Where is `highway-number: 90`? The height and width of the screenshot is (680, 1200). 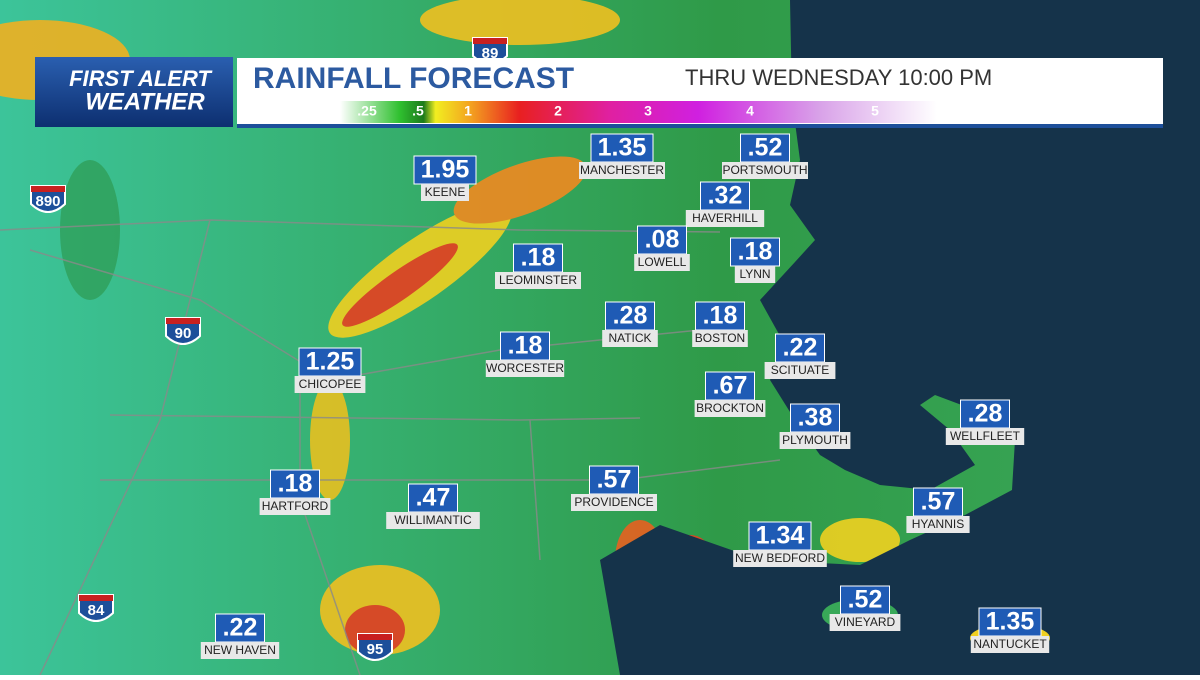 highway-number: 90 is located at coordinates (183, 333).